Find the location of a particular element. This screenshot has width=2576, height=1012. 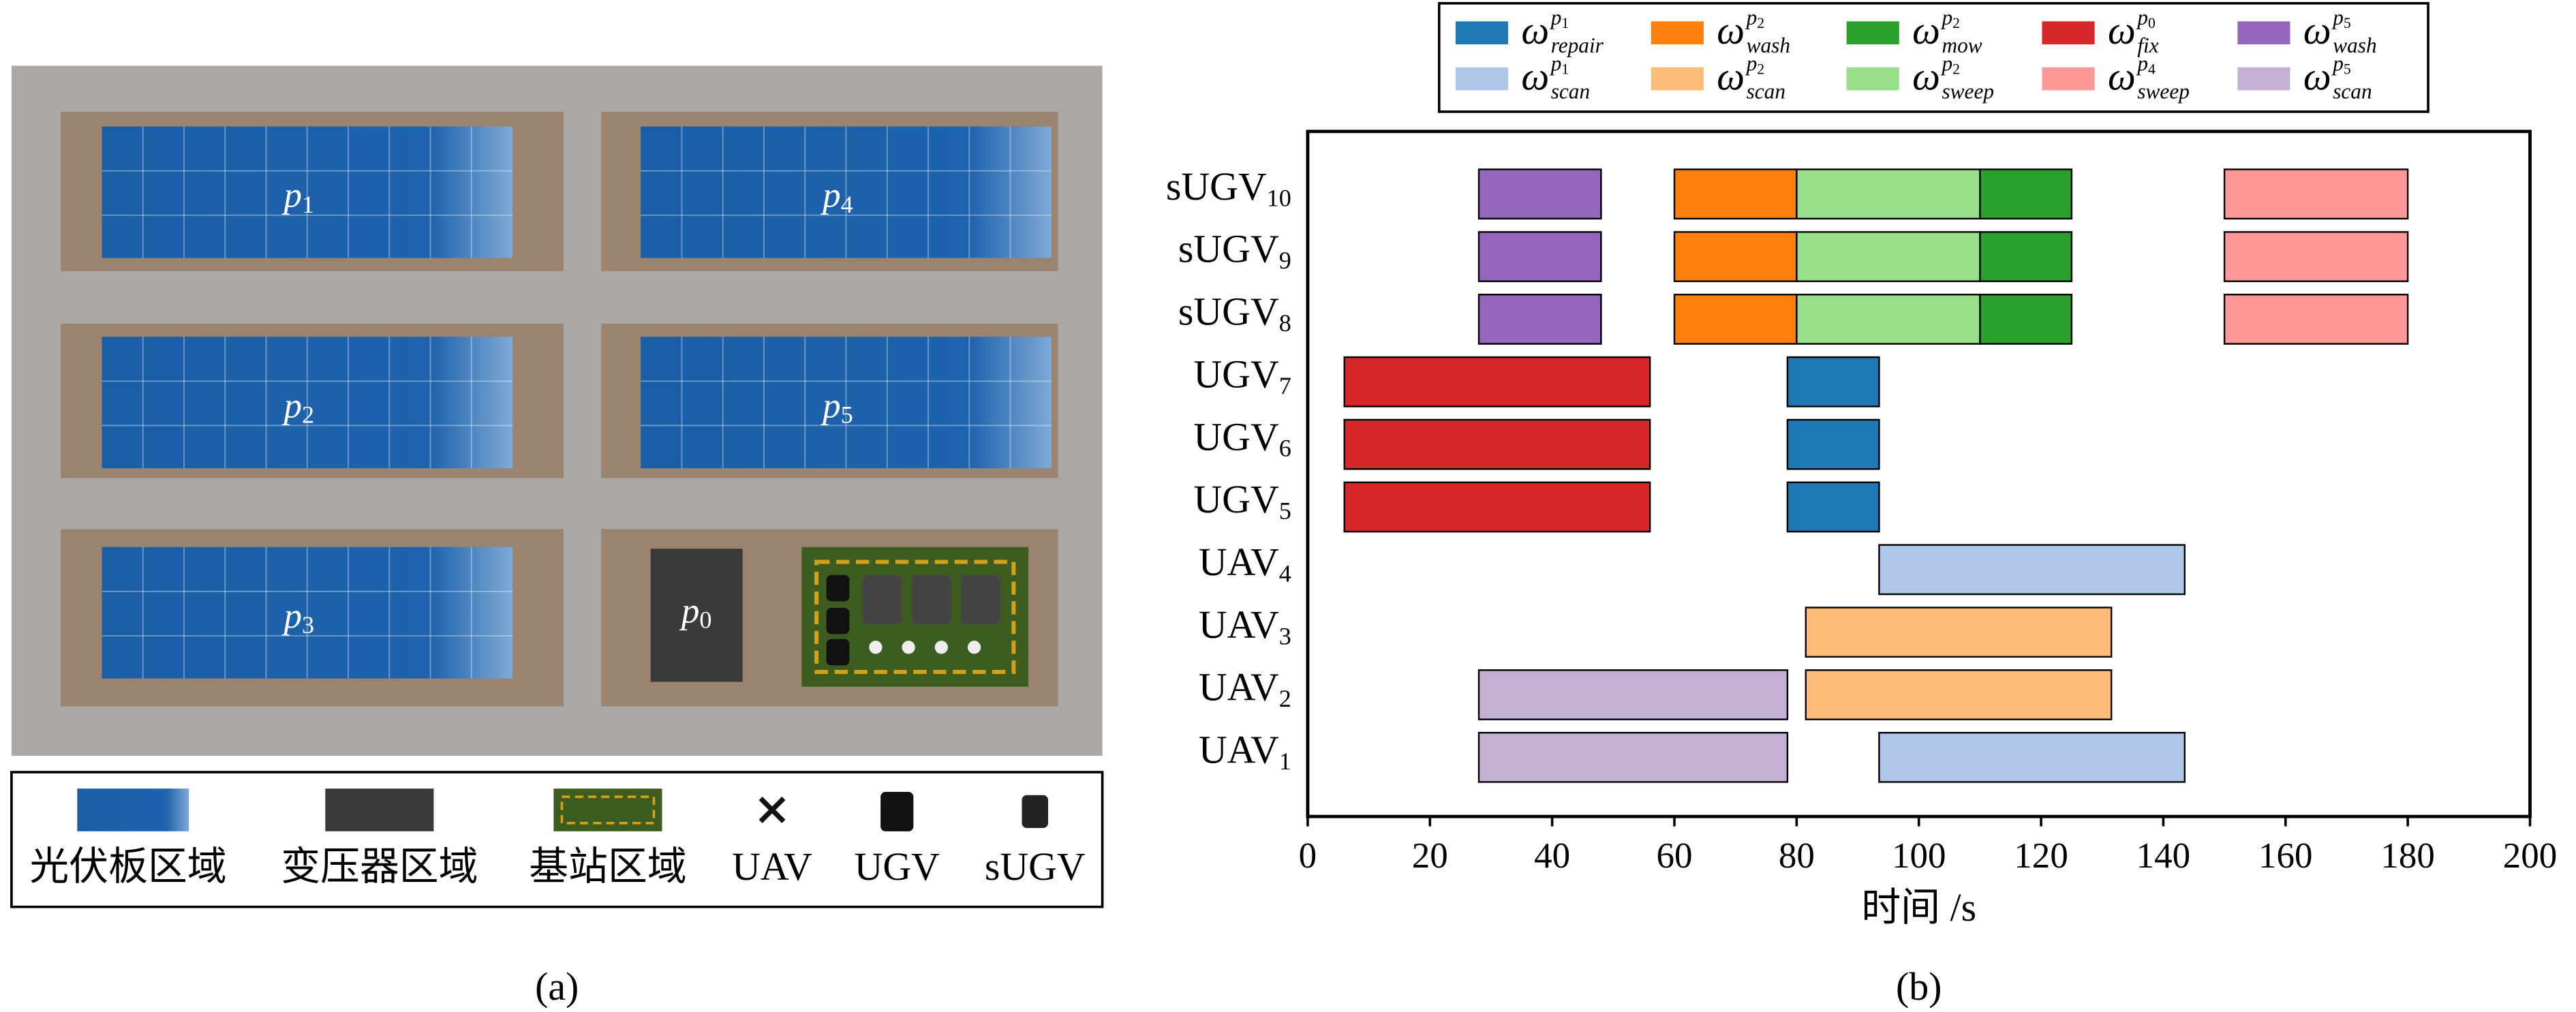

x-tick-label: 180 is located at coordinates (2407, 856).